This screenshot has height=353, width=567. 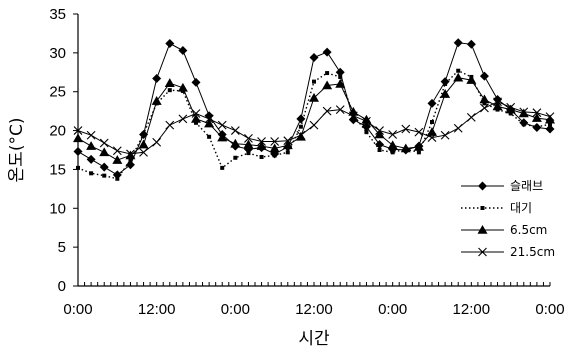 I want to click on legend-item: 슬래브, so click(x=502, y=186).